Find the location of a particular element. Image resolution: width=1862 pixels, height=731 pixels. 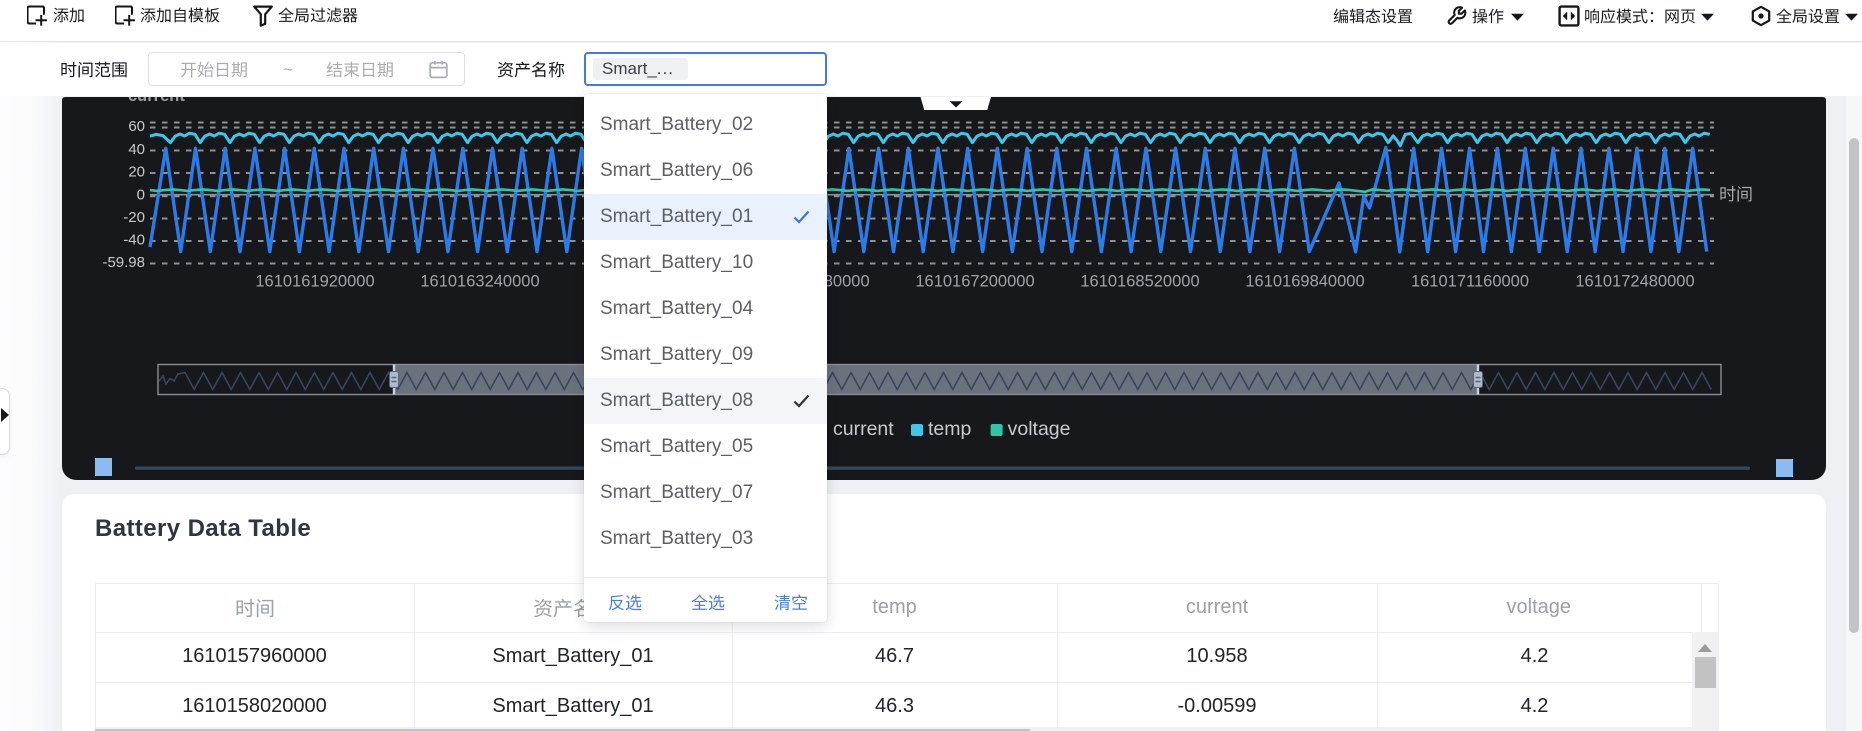

svg-text: -40 is located at coordinates (134, 240).